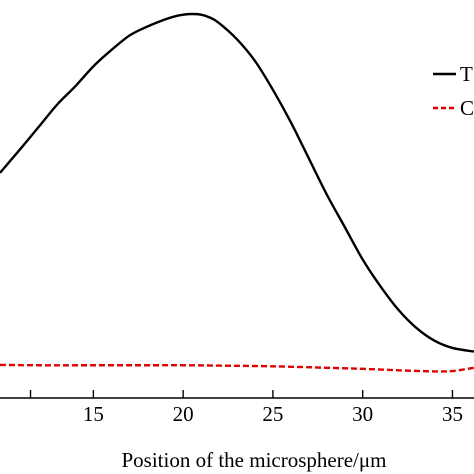 This screenshot has width=474, height=474. What do you see at coordinates (452, 414) in the screenshot?
I see `x-tick-label: 35` at bounding box center [452, 414].